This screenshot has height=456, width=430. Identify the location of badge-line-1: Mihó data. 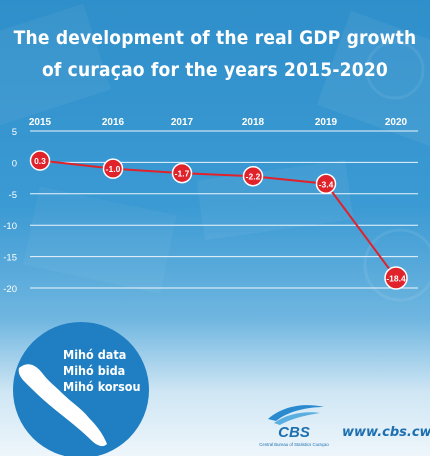
(95, 354).